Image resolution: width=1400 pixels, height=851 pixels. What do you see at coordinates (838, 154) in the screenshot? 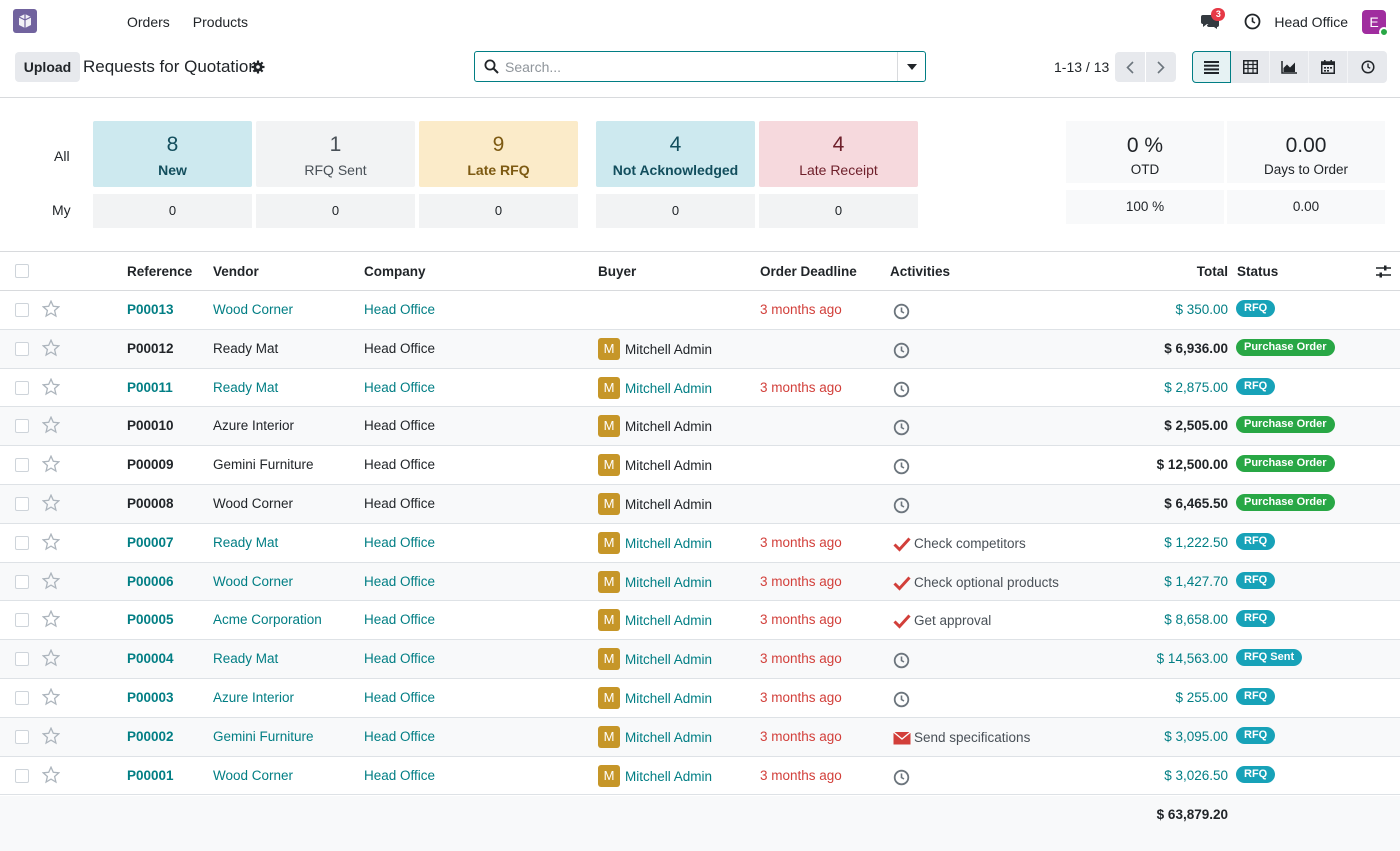
I see `tile-late-receipt: 4 Late Receipt` at bounding box center [838, 154].